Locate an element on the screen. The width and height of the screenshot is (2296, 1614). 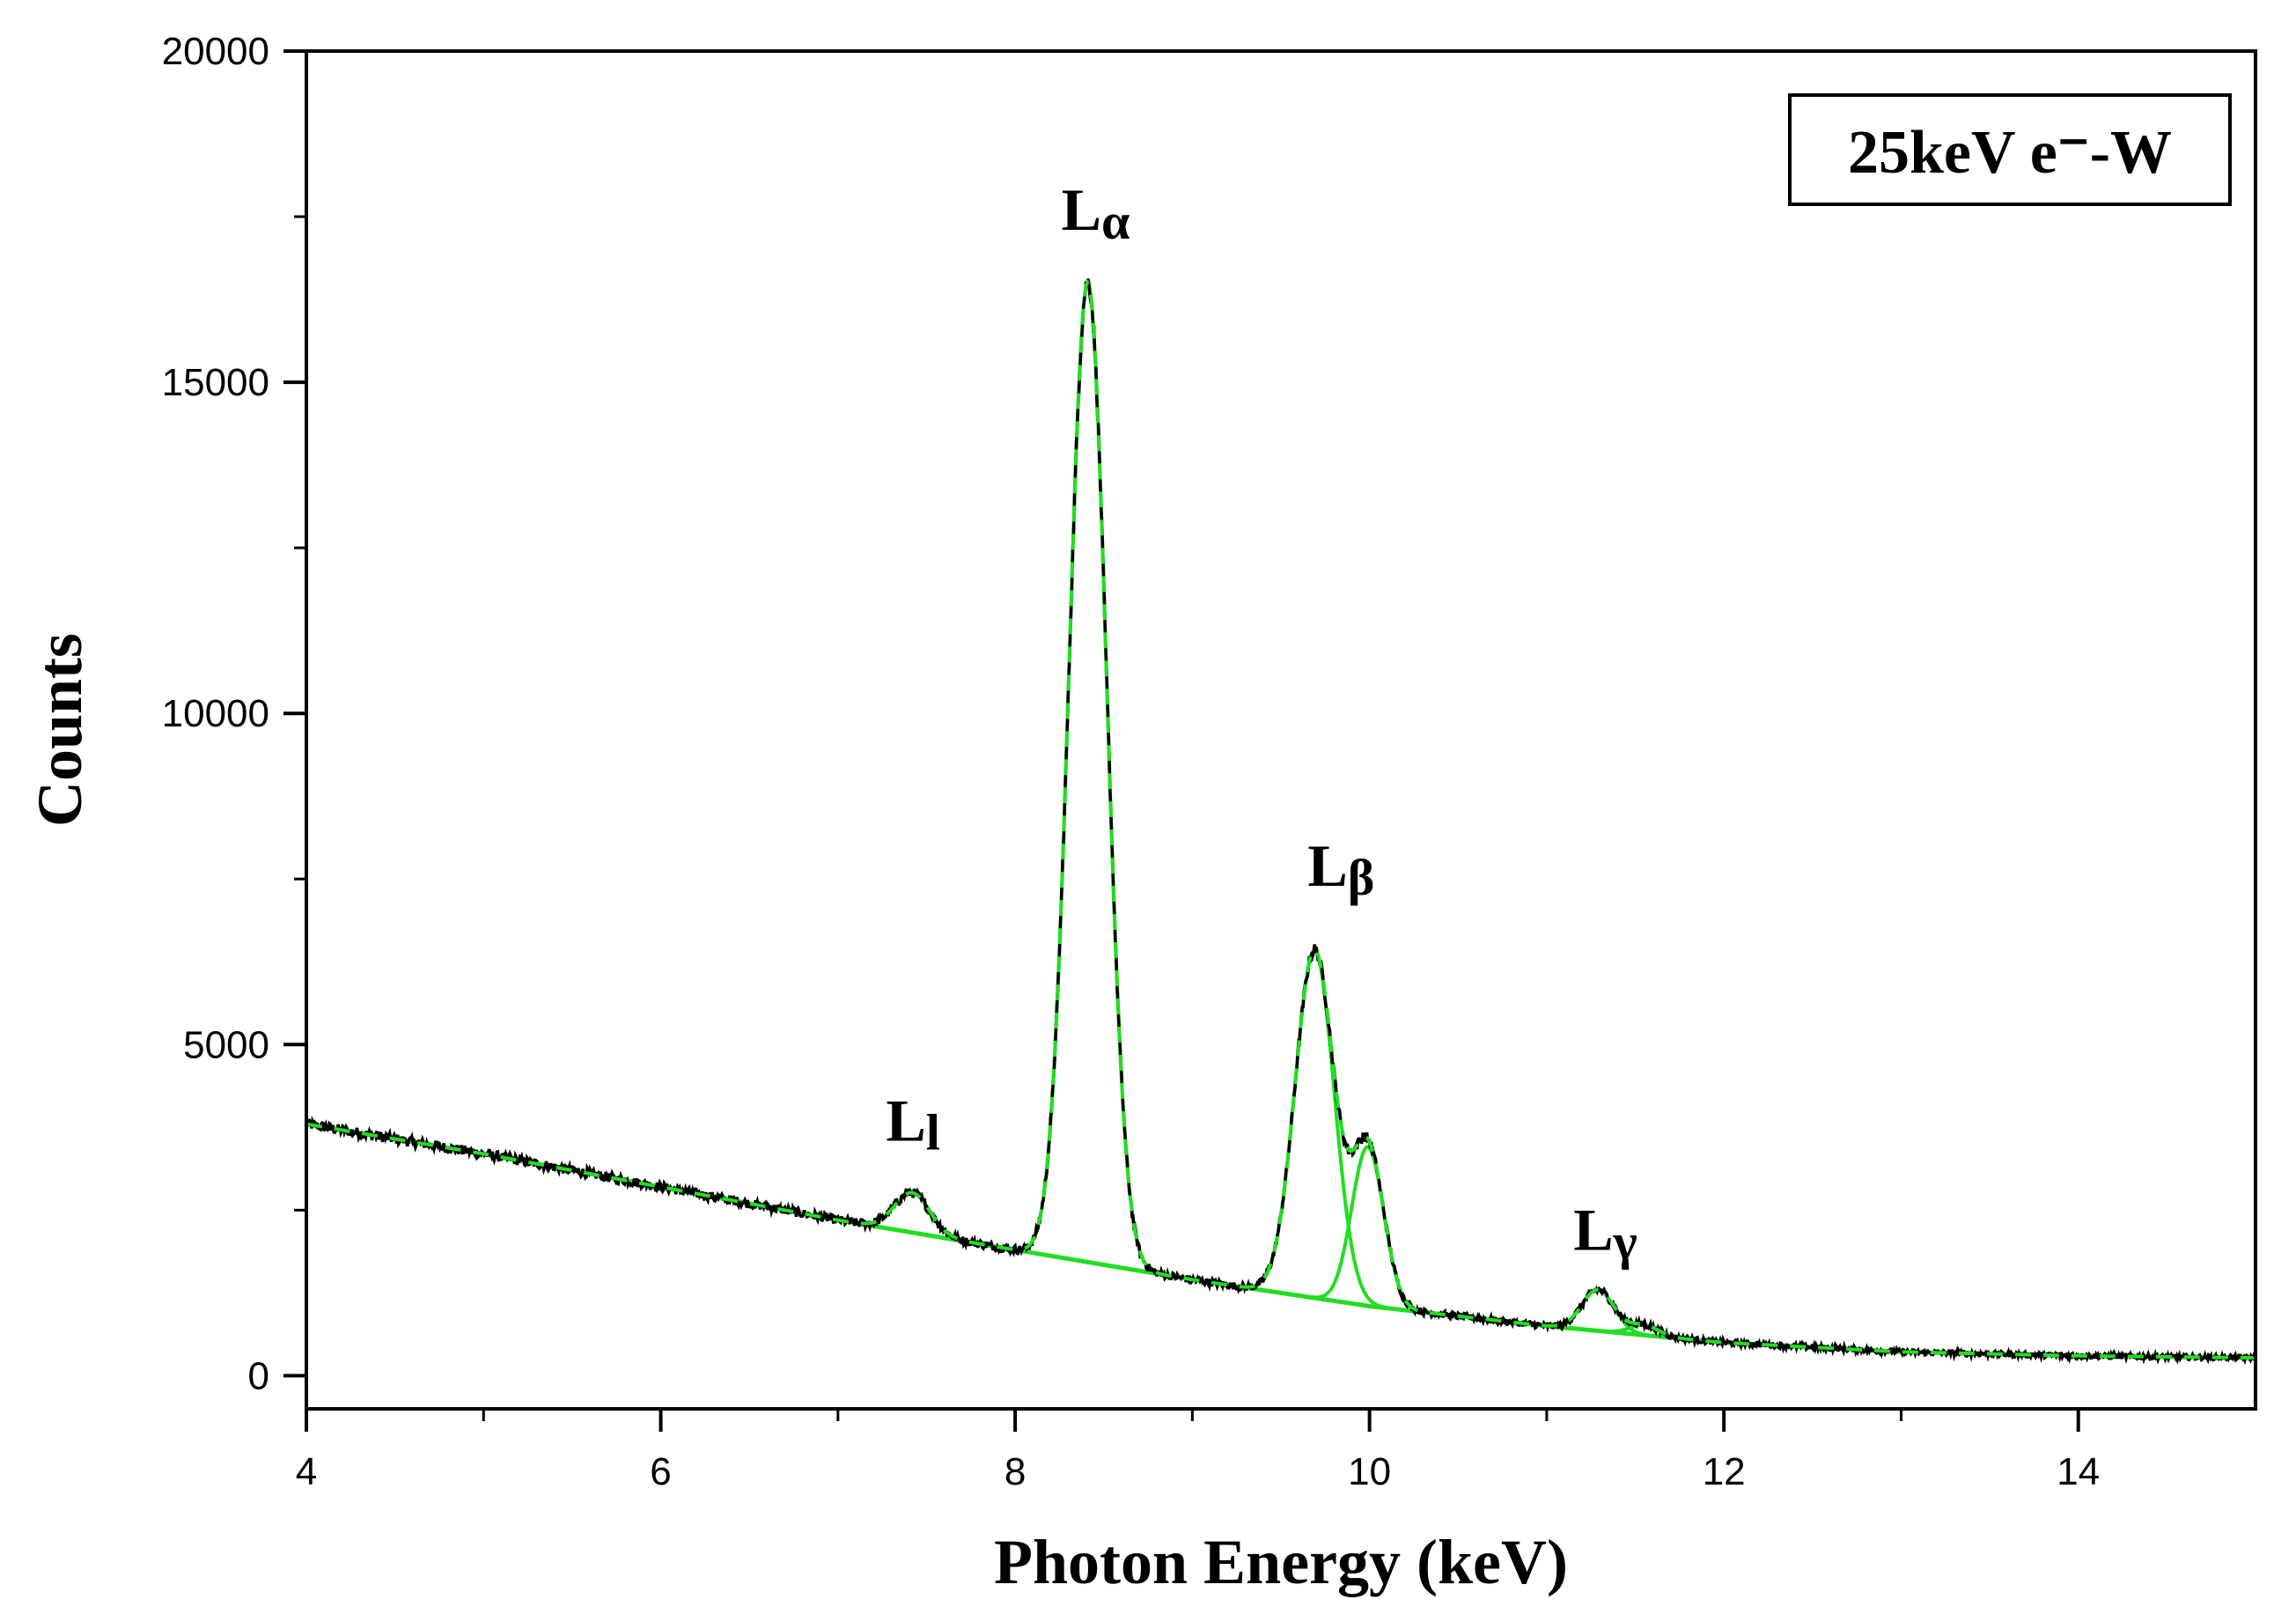
legend-text: 25keV e⁻-W is located at coordinates (2010, 153).